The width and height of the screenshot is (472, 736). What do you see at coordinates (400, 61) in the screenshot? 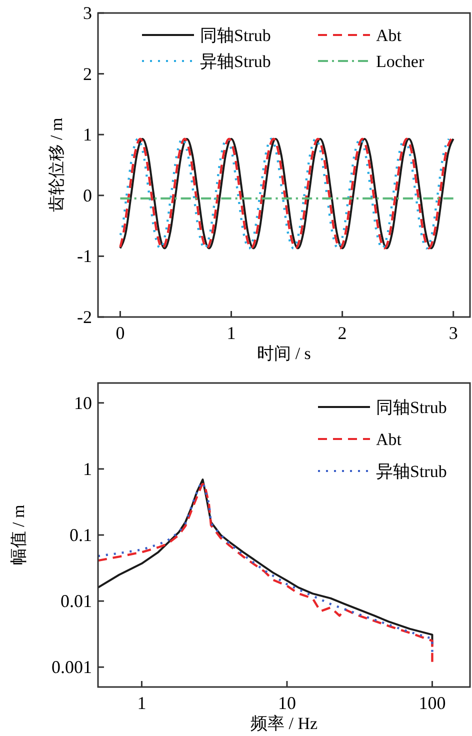
I see `legend-label: Locher` at bounding box center [400, 61].